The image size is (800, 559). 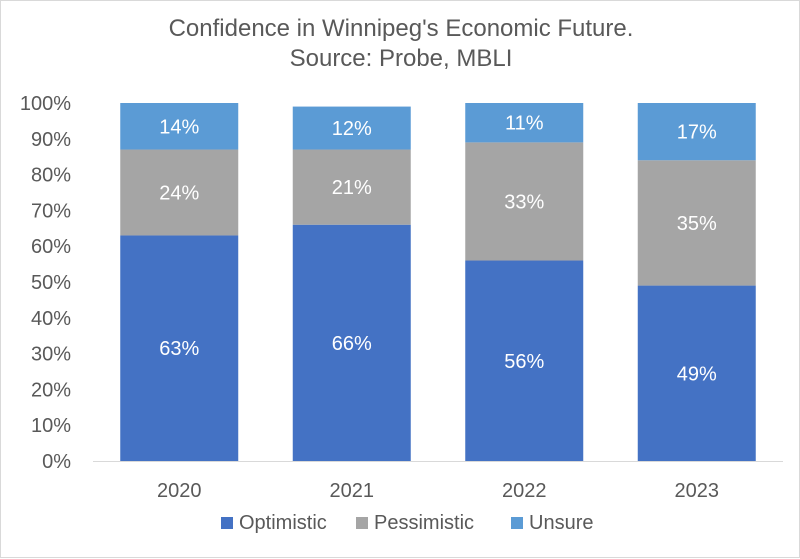 I want to click on legend-swatch-unsure, so click(x=517, y=523).